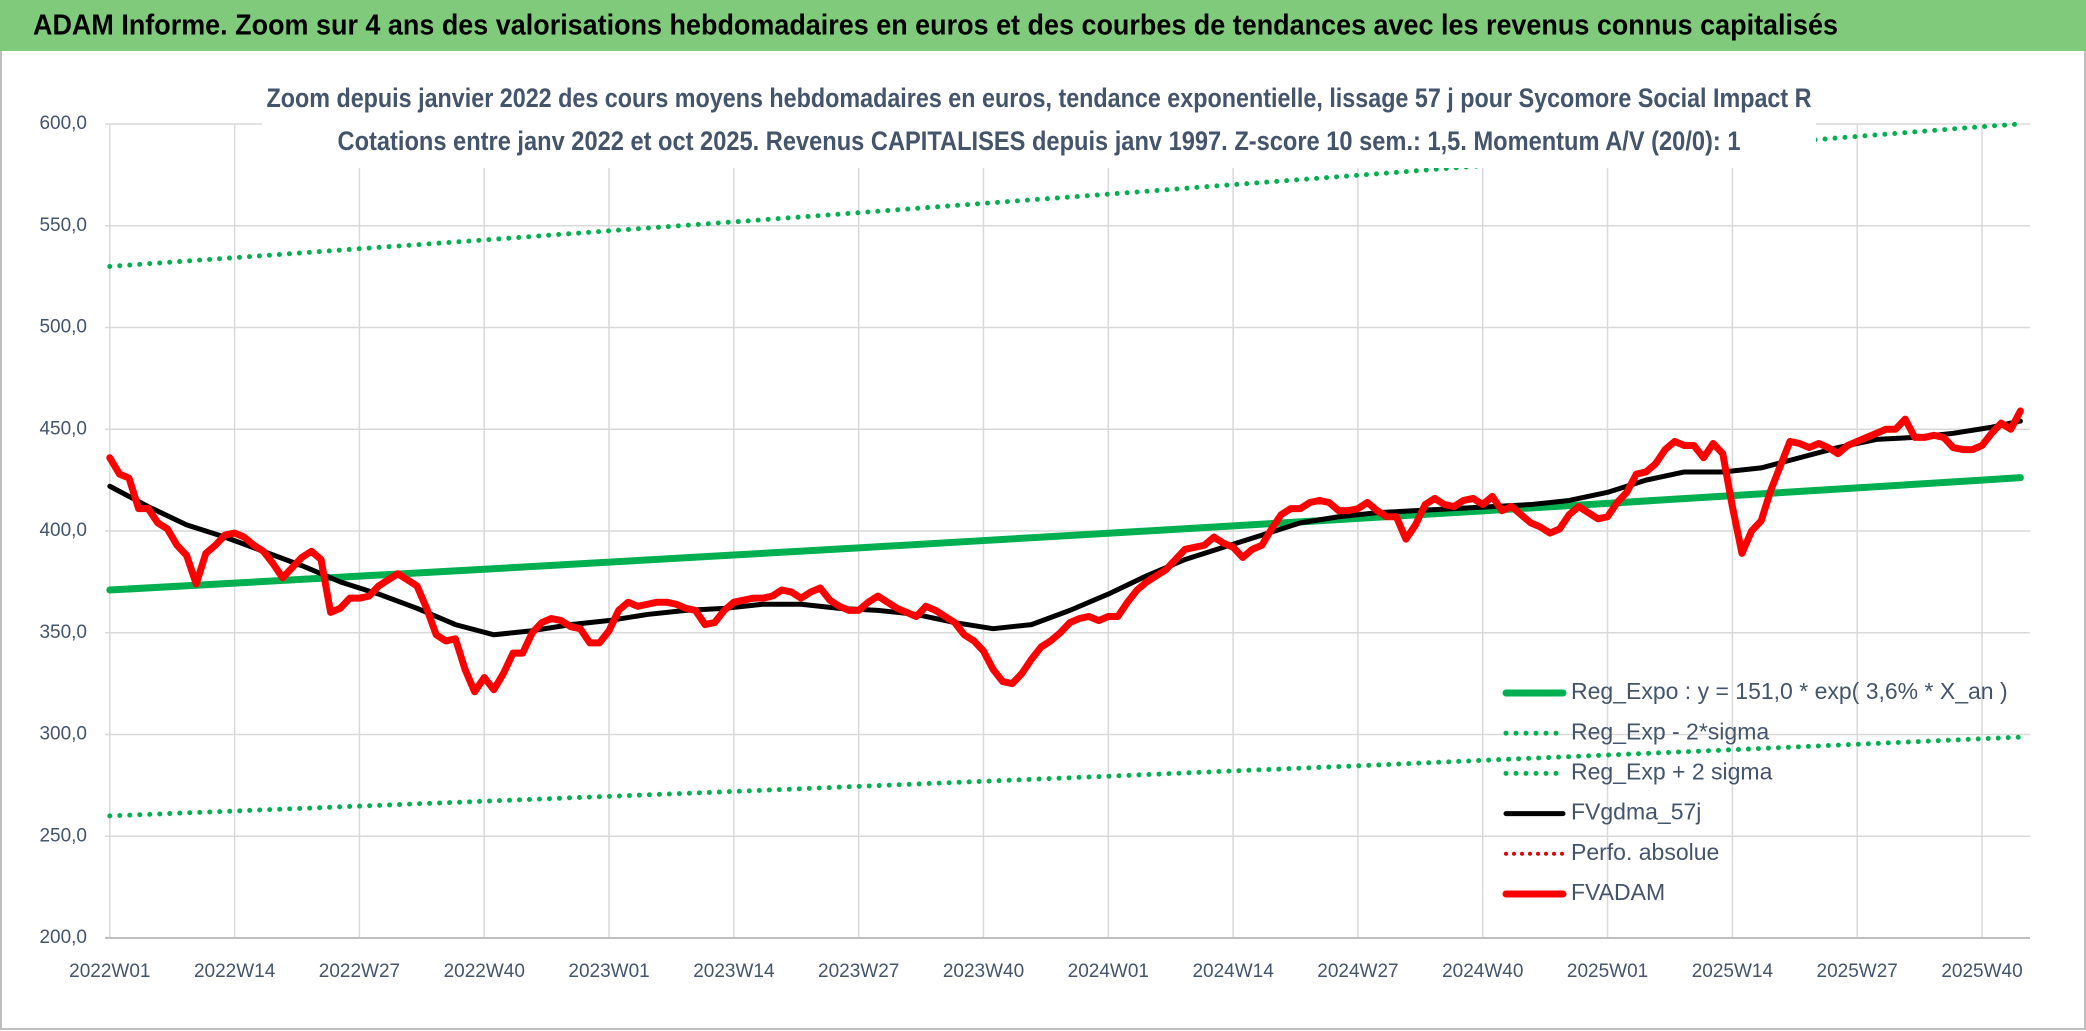 Image resolution: width=2086 pixels, height=1031 pixels. Describe the element at coordinates (858, 971) in the screenshot. I see `x-tick-label: 2023W27` at that location.